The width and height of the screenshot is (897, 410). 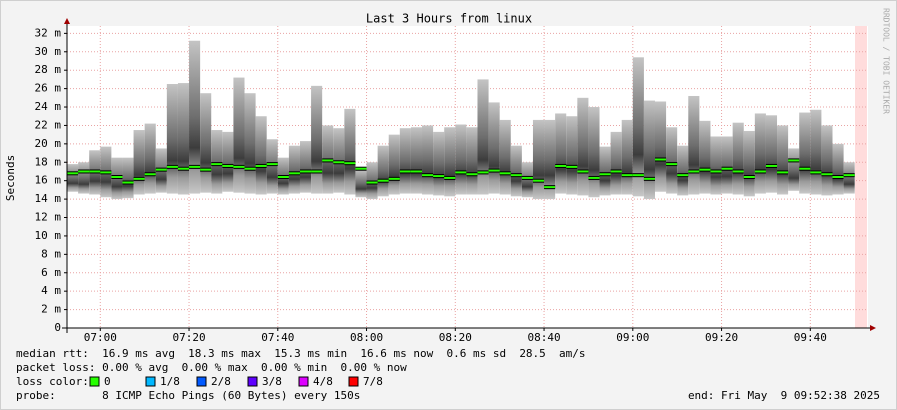 I want to click on y-arrow, so click(x=67, y=21).